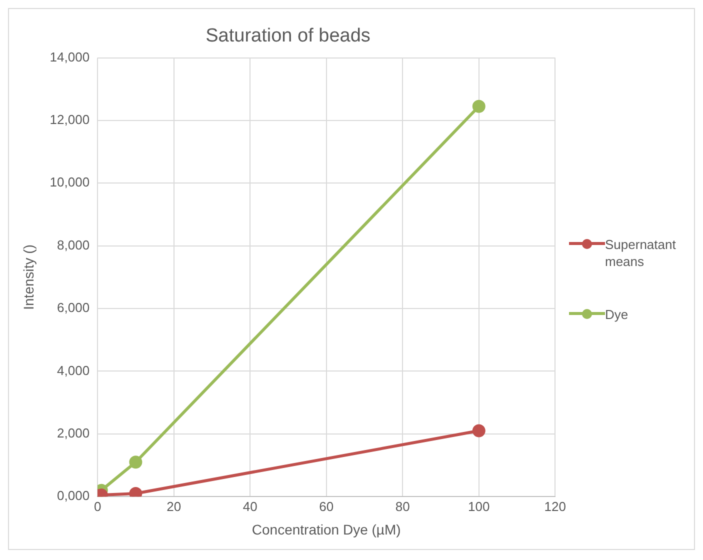 This screenshot has width=703, height=560. What do you see at coordinates (73, 244) in the screenshot?
I see `y-tick-label: 8,000` at bounding box center [73, 244].